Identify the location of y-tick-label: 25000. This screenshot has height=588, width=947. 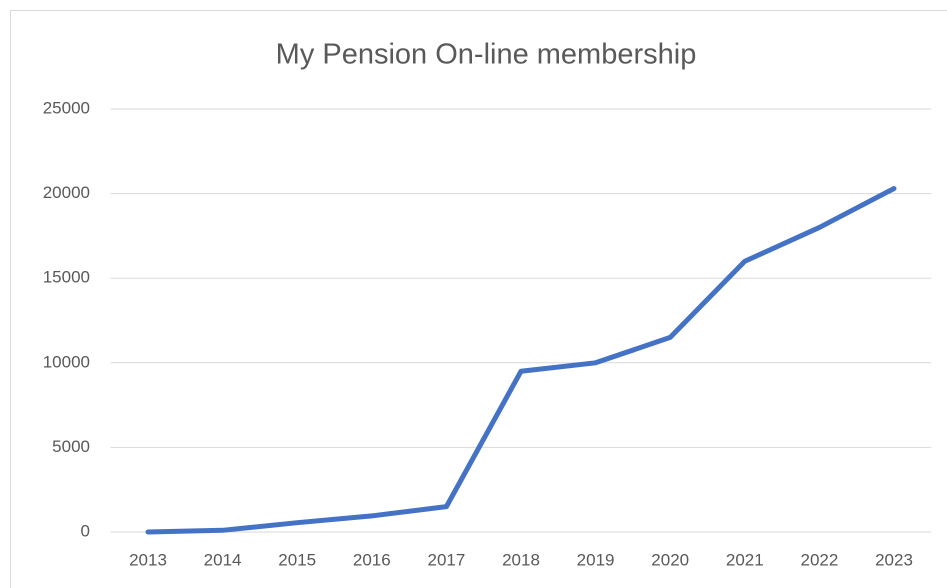
(66, 107).